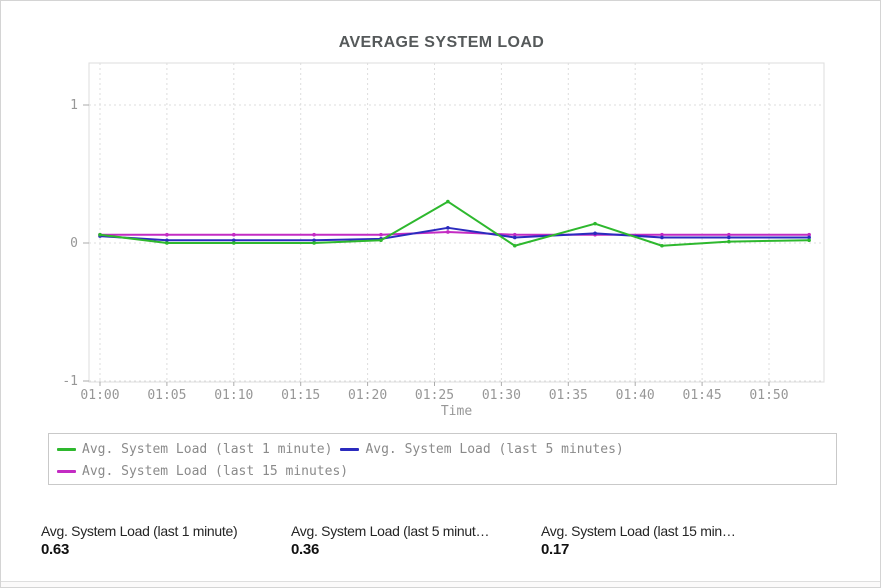 The width and height of the screenshot is (881, 588). I want to click on stat-load-5-minutes: Avg. System Load (last 5 minut… 0.36, so click(416, 540).